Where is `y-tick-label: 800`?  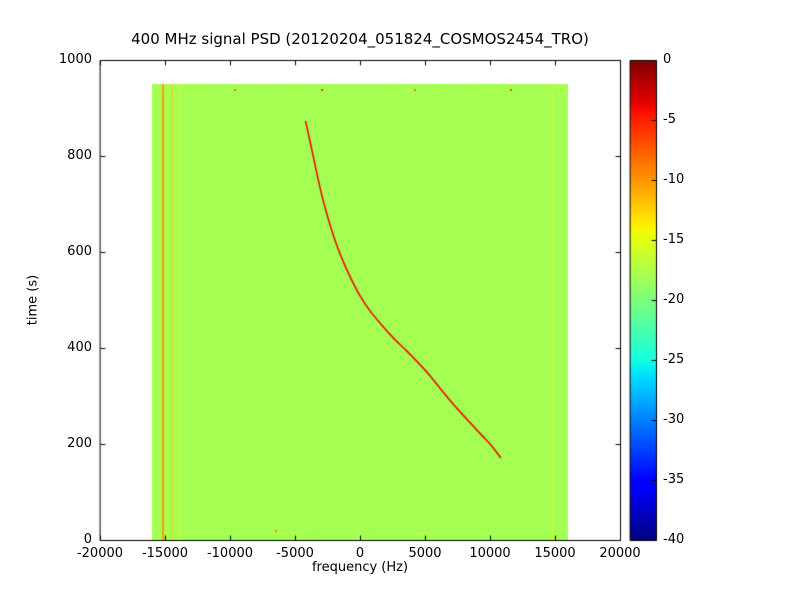
y-tick-label: 800 is located at coordinates (79, 155).